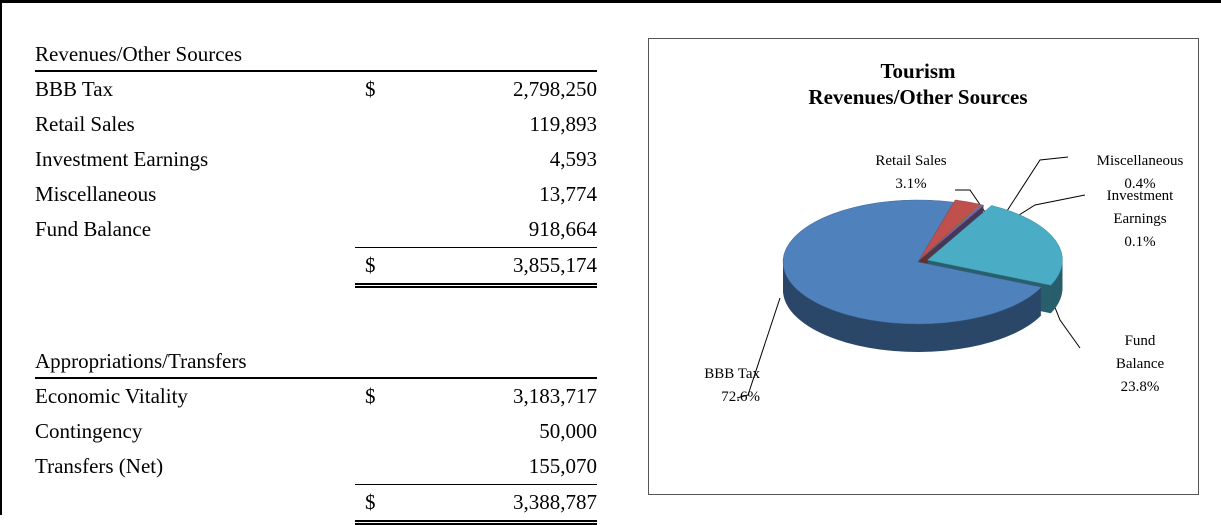 This screenshot has height=525, width=1221. I want to click on value-label: 0.4%, so click(1140, 184).